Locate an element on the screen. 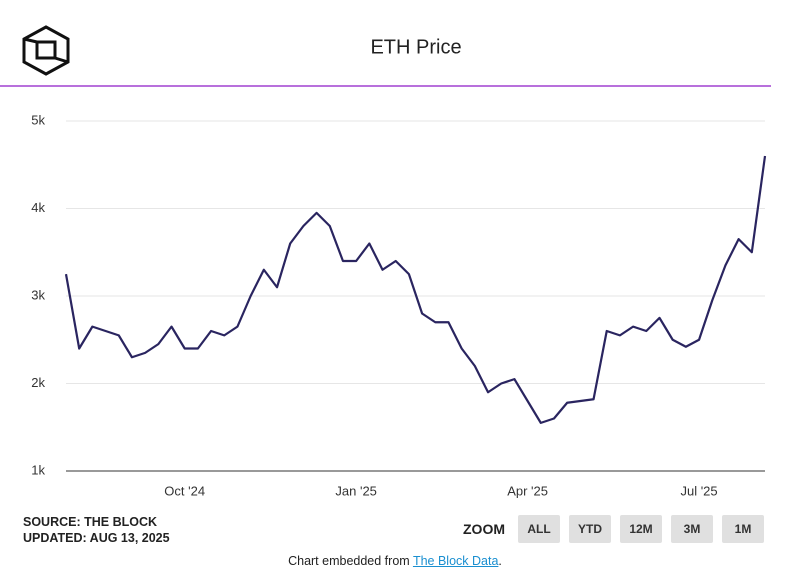 The width and height of the screenshot is (800, 575). embed-note: Chart embedded from The Block Data. is located at coordinates (395, 561).